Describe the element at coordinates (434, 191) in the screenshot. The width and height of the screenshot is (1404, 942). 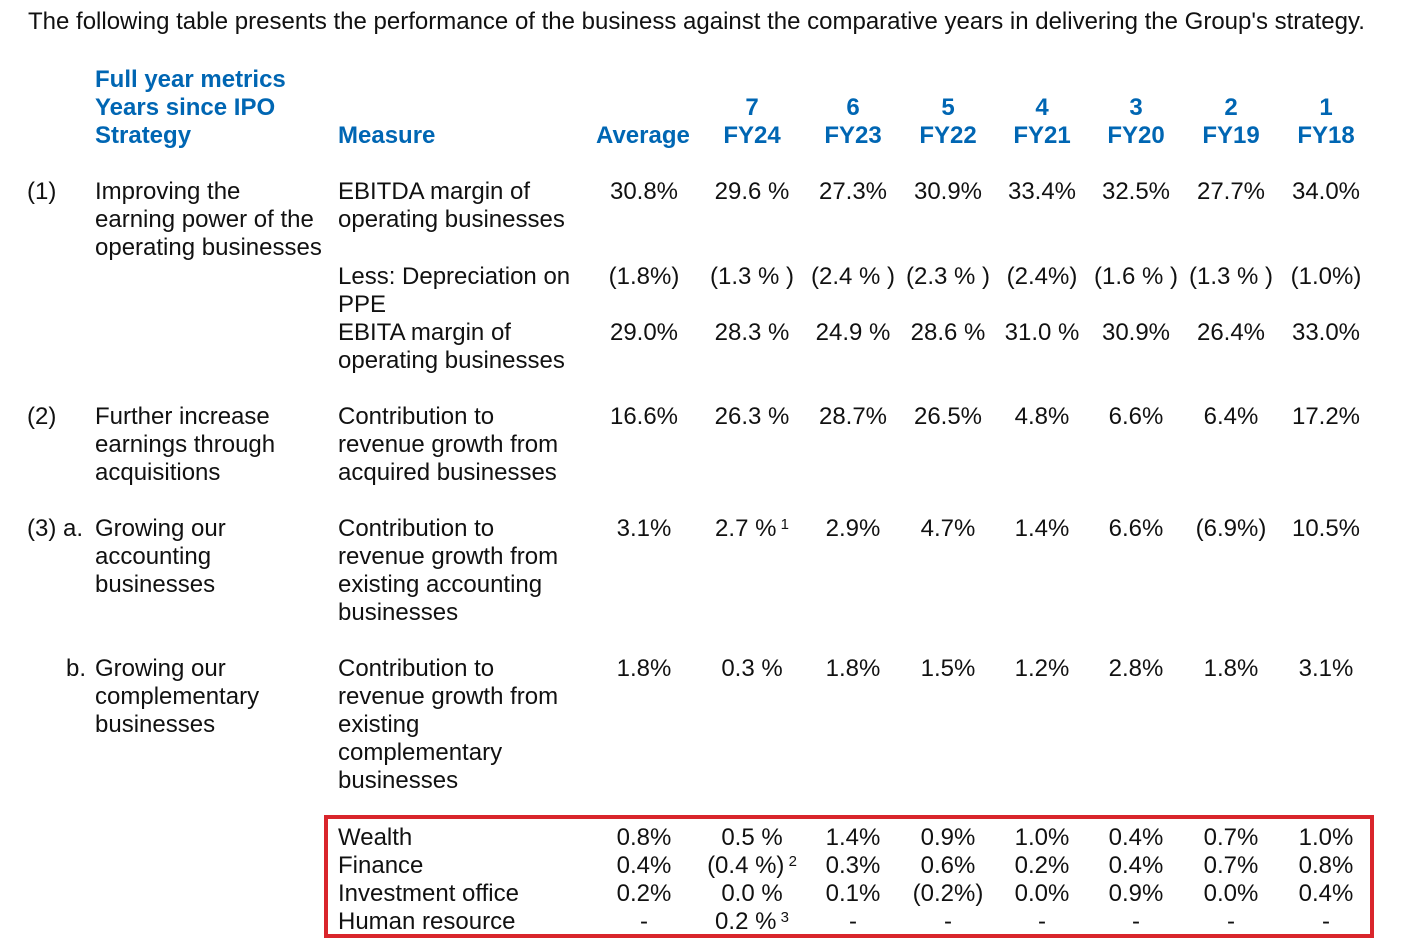
I see `measure-line: EBITDA margin of` at that location.